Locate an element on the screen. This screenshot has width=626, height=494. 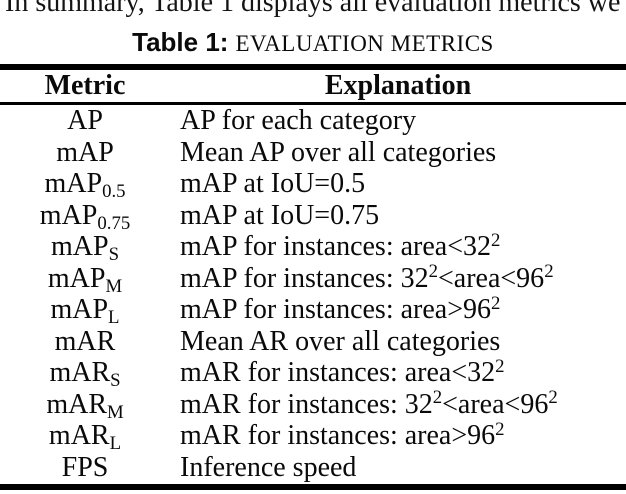
metric-cell: FPS is located at coordinates (85, 467).